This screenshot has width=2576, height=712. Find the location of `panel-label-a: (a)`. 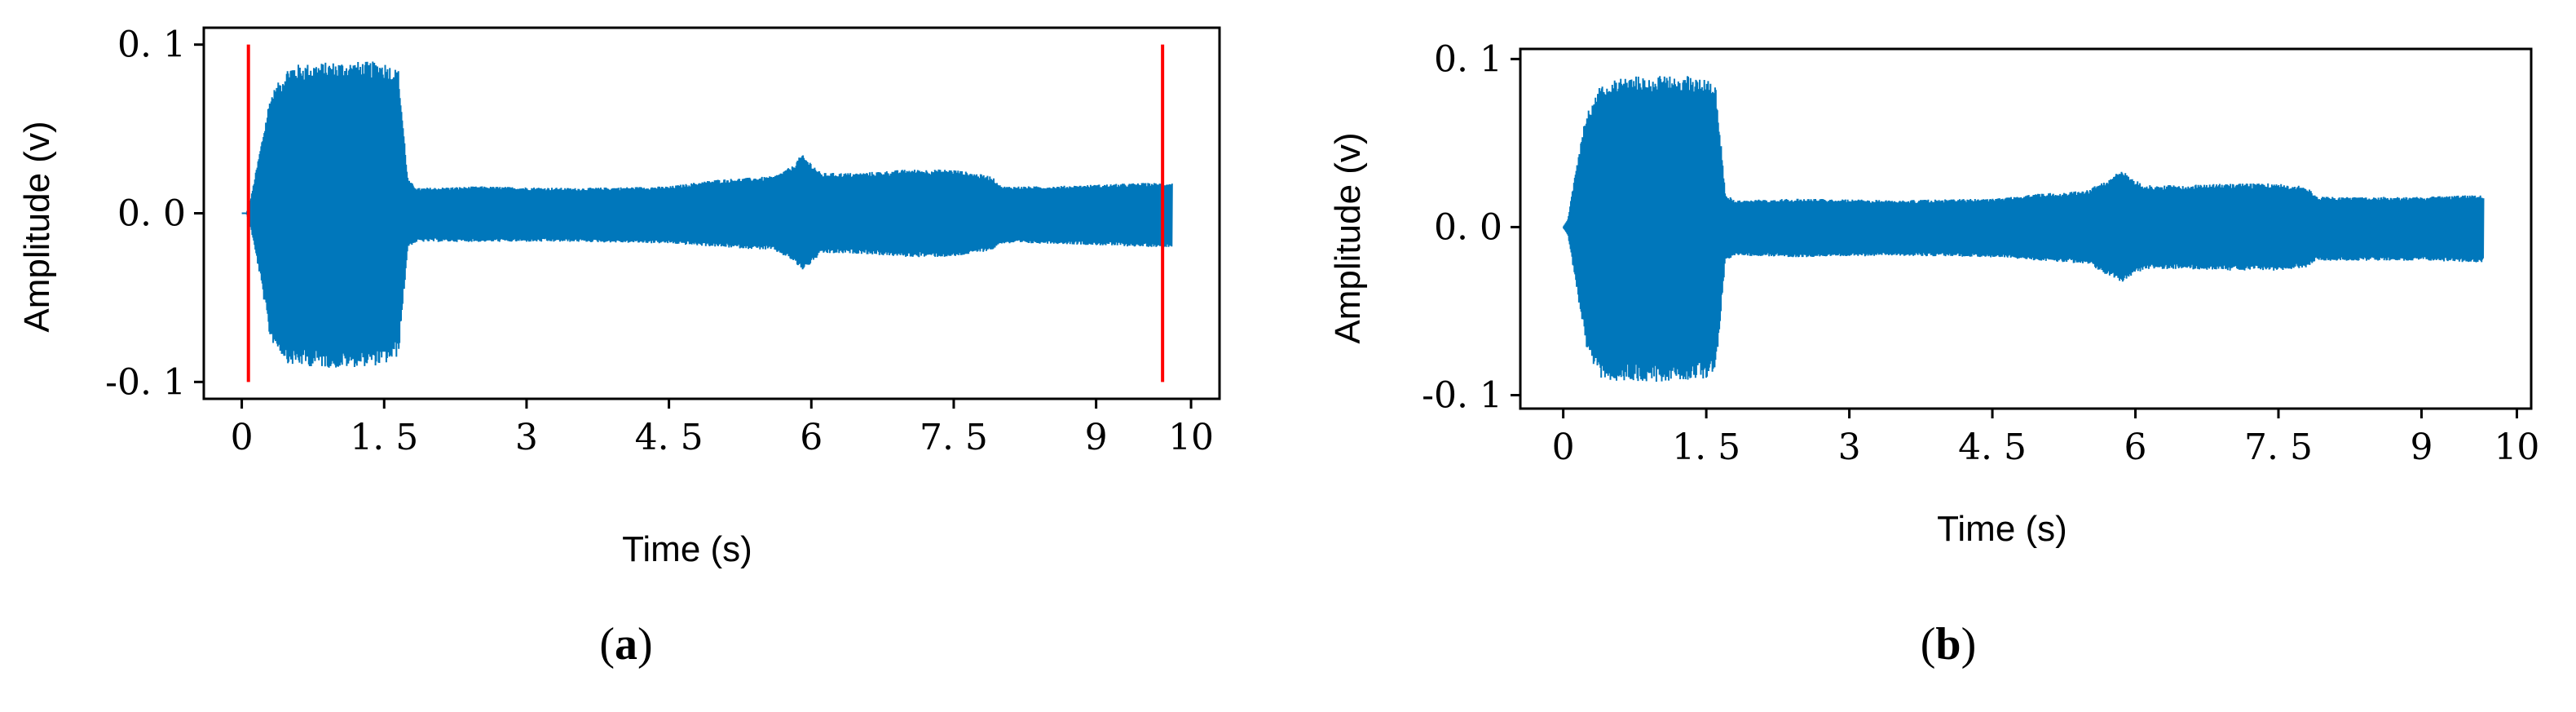

panel-label-a: (a) is located at coordinates (625, 644).